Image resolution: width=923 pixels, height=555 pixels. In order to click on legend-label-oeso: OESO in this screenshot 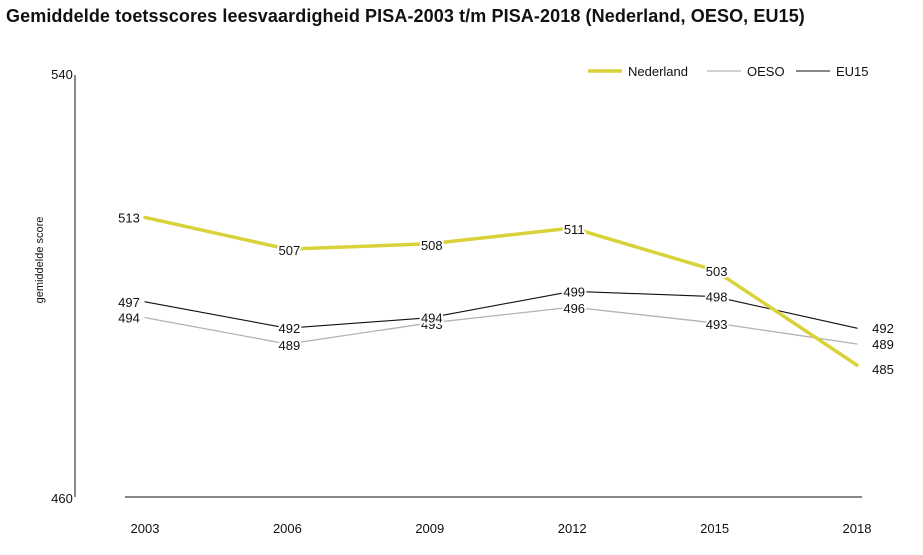, I will do `click(766, 71)`.